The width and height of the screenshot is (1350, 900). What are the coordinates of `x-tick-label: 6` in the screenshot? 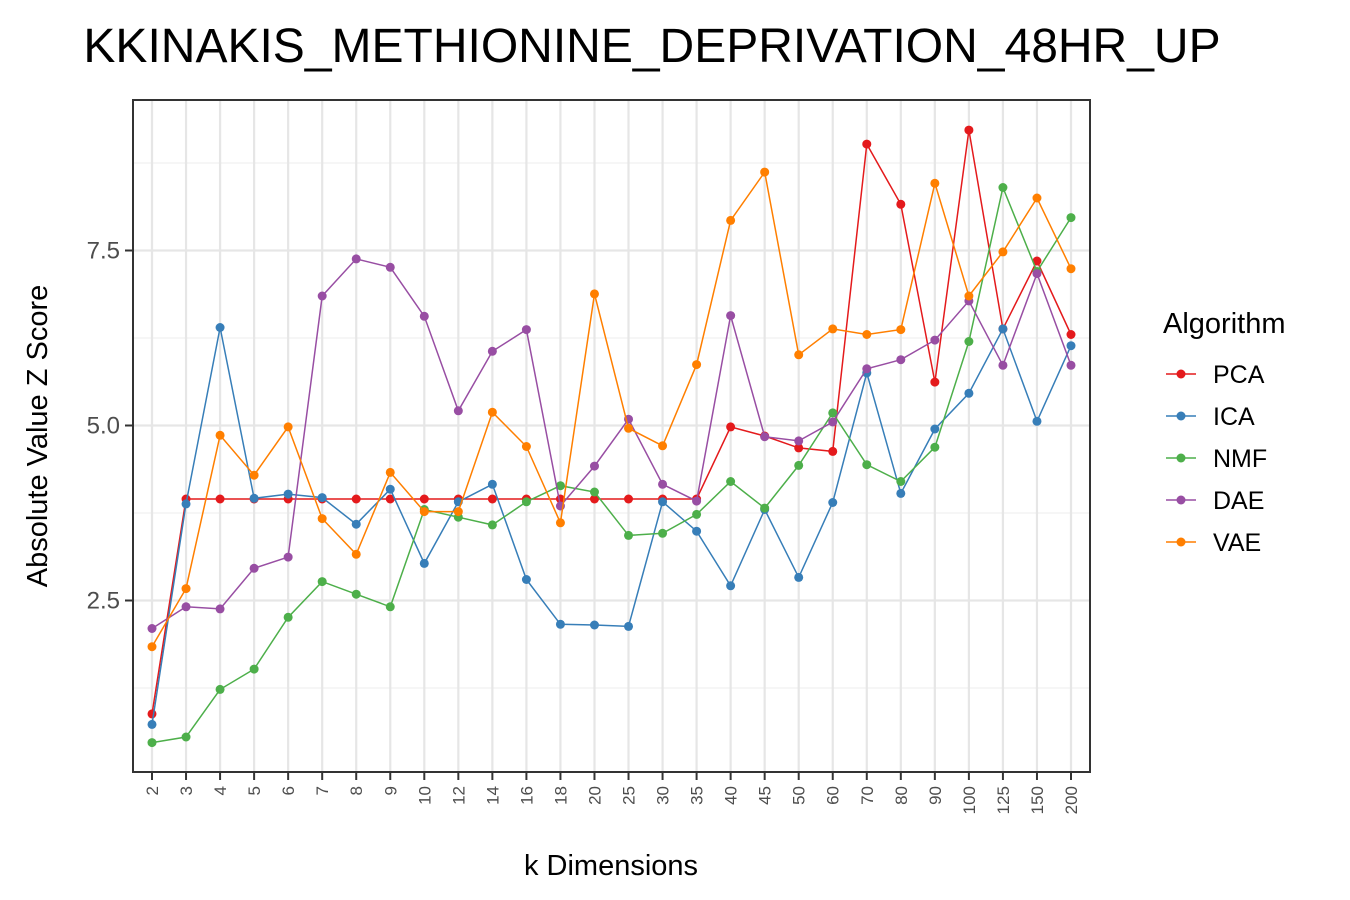 It's located at (288, 790).